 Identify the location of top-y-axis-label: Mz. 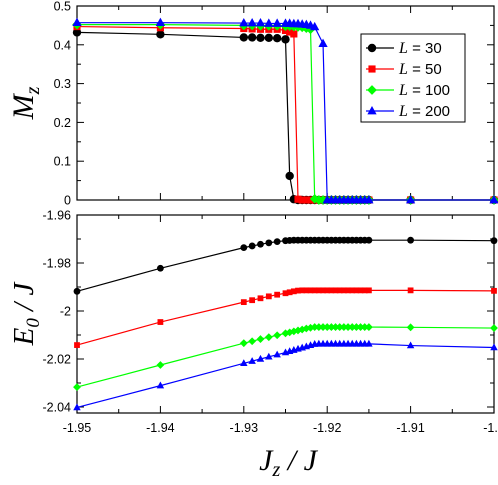
(25, 103).